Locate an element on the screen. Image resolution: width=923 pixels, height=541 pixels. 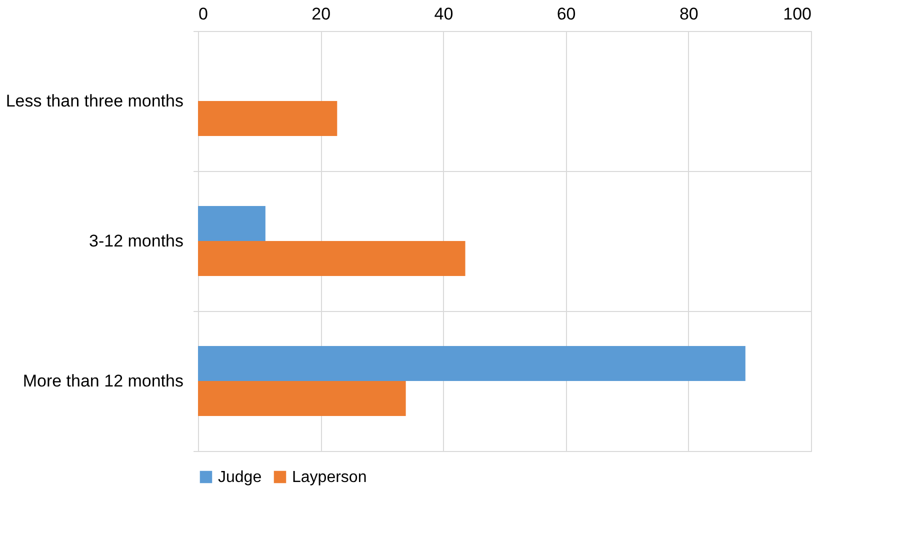
x-tick-label: 20 is located at coordinates (321, 14).